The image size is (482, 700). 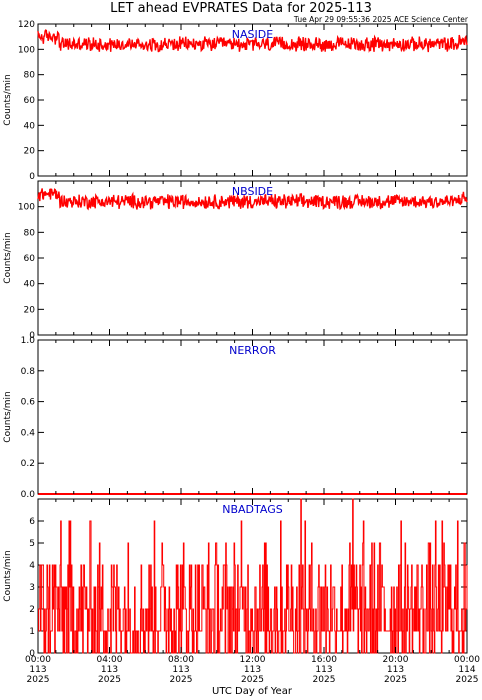 What do you see at coordinates (28, 464) in the screenshot?
I see `y-tick-label: 0.2` at bounding box center [28, 464].